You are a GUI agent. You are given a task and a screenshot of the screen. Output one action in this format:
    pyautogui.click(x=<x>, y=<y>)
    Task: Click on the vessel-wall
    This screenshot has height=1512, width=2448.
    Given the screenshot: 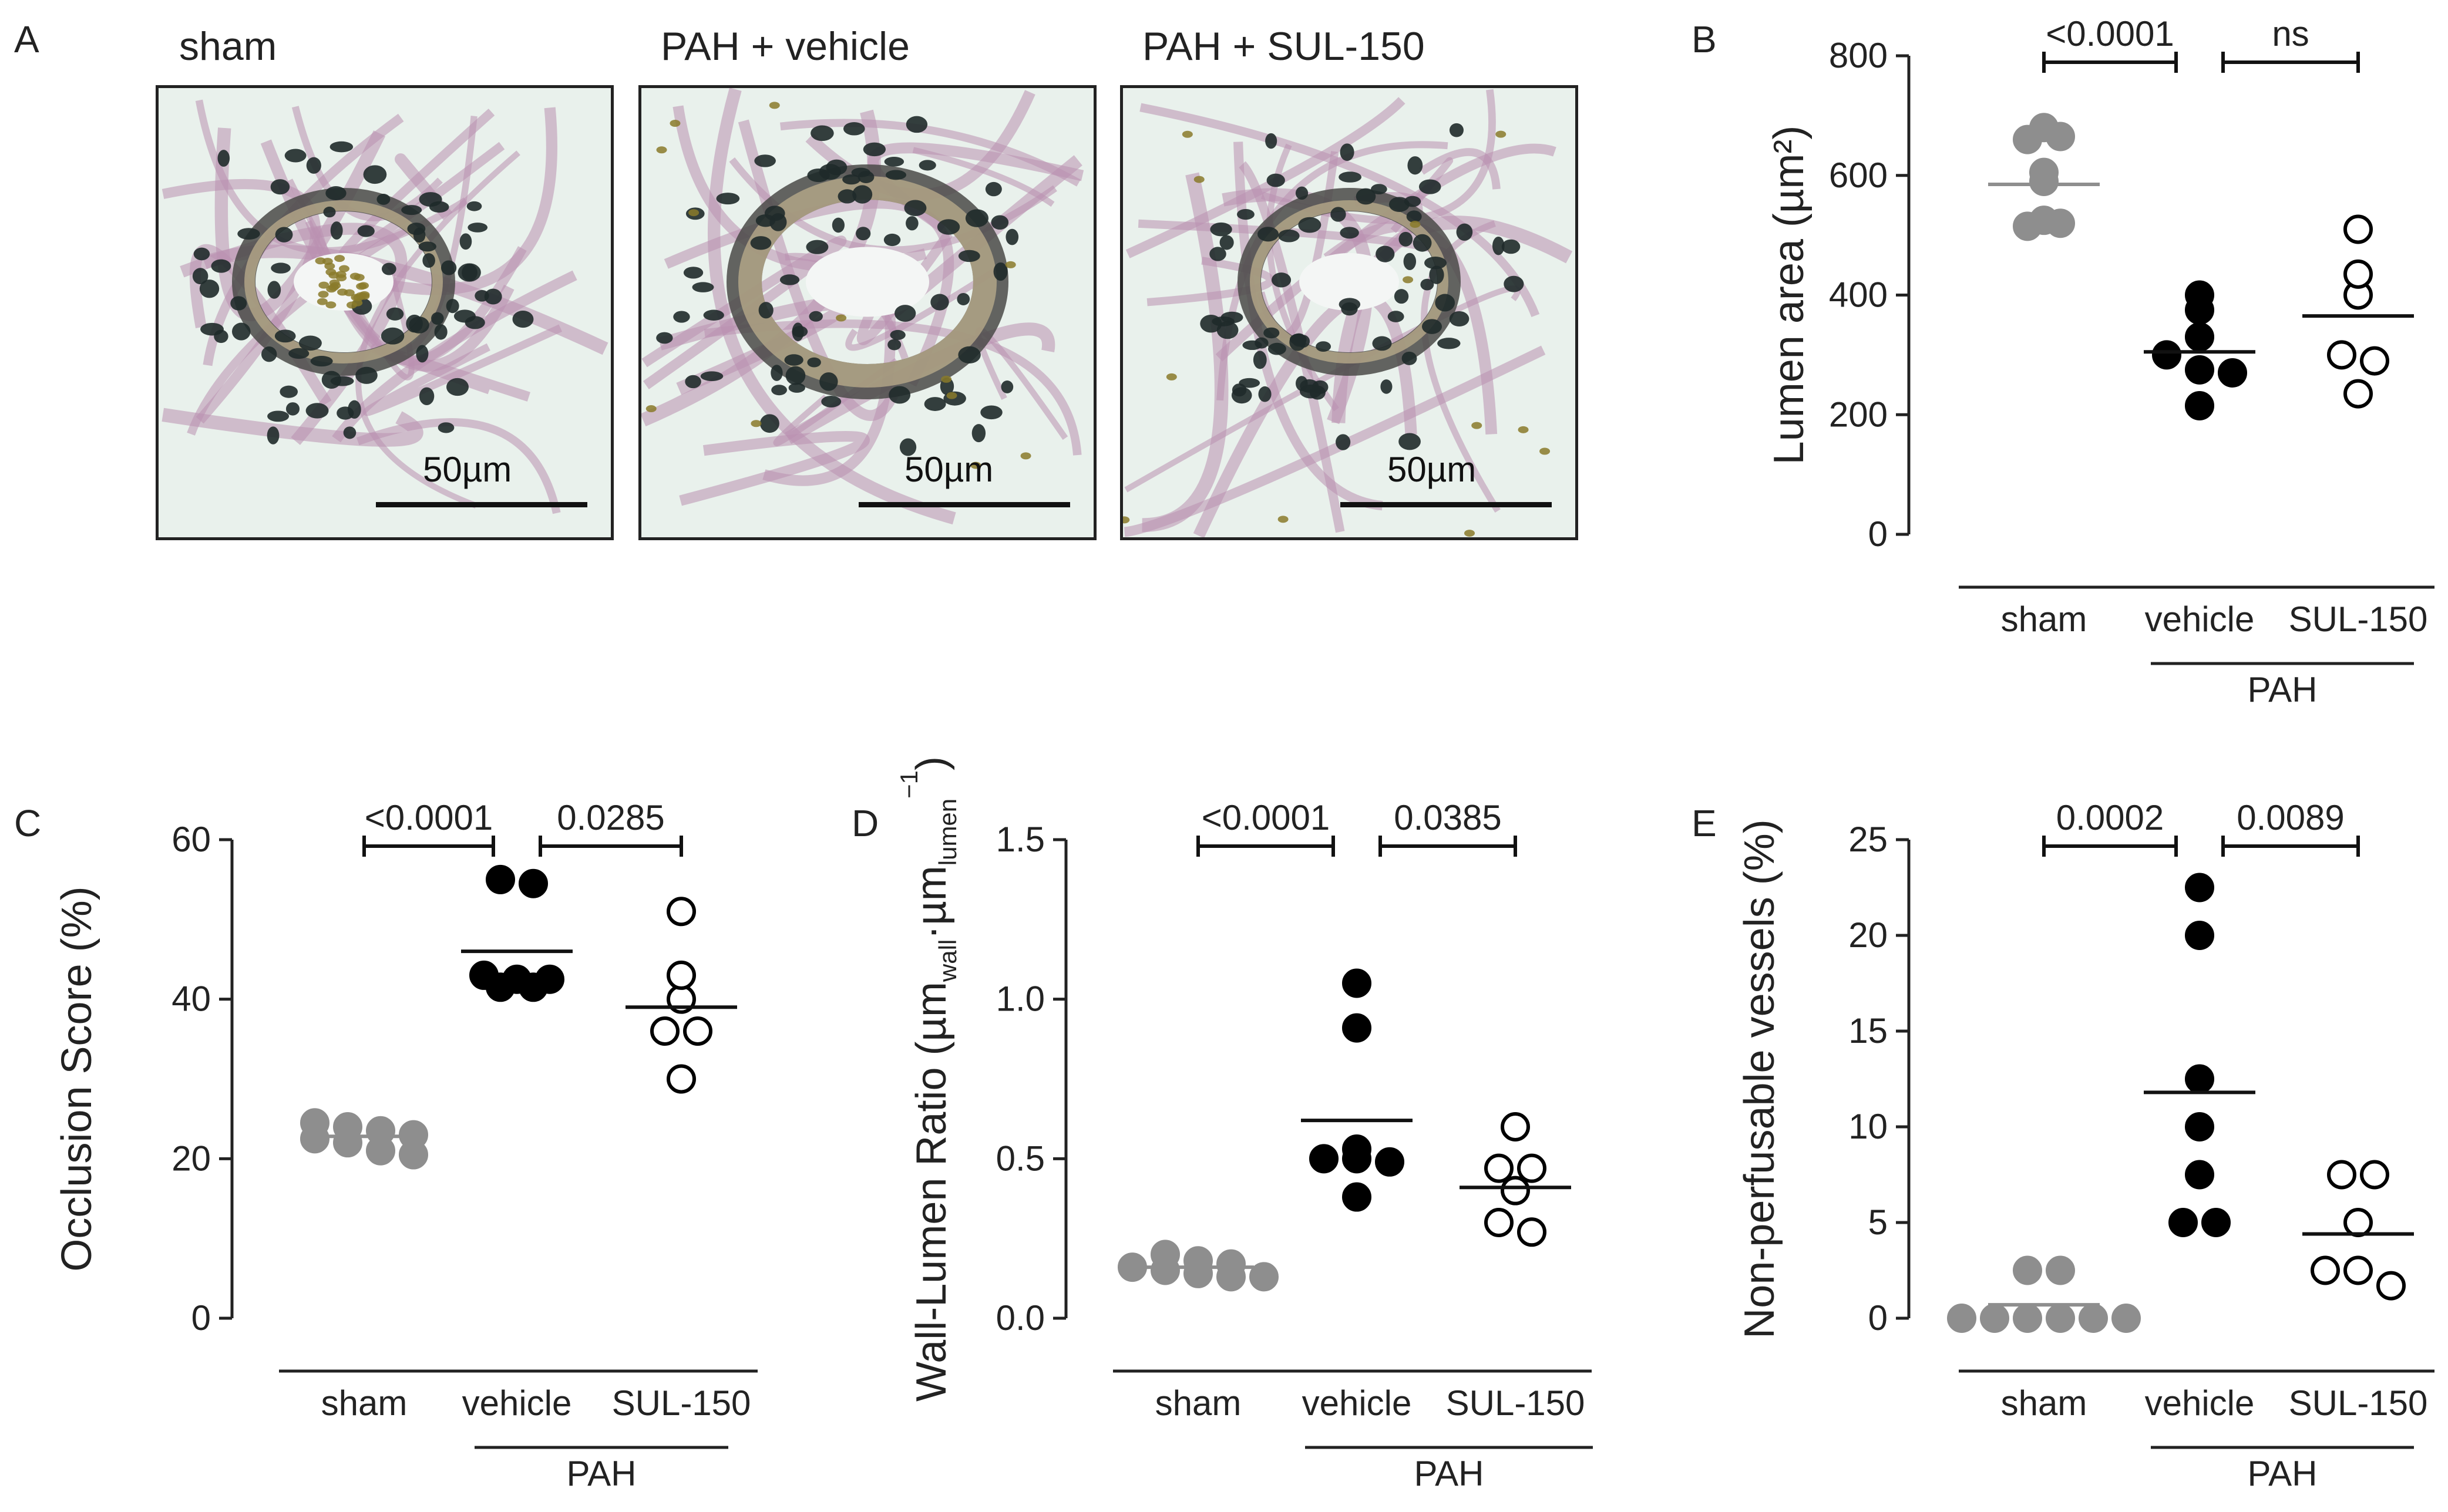 What is the action you would take?
    pyautogui.click(x=343, y=282)
    